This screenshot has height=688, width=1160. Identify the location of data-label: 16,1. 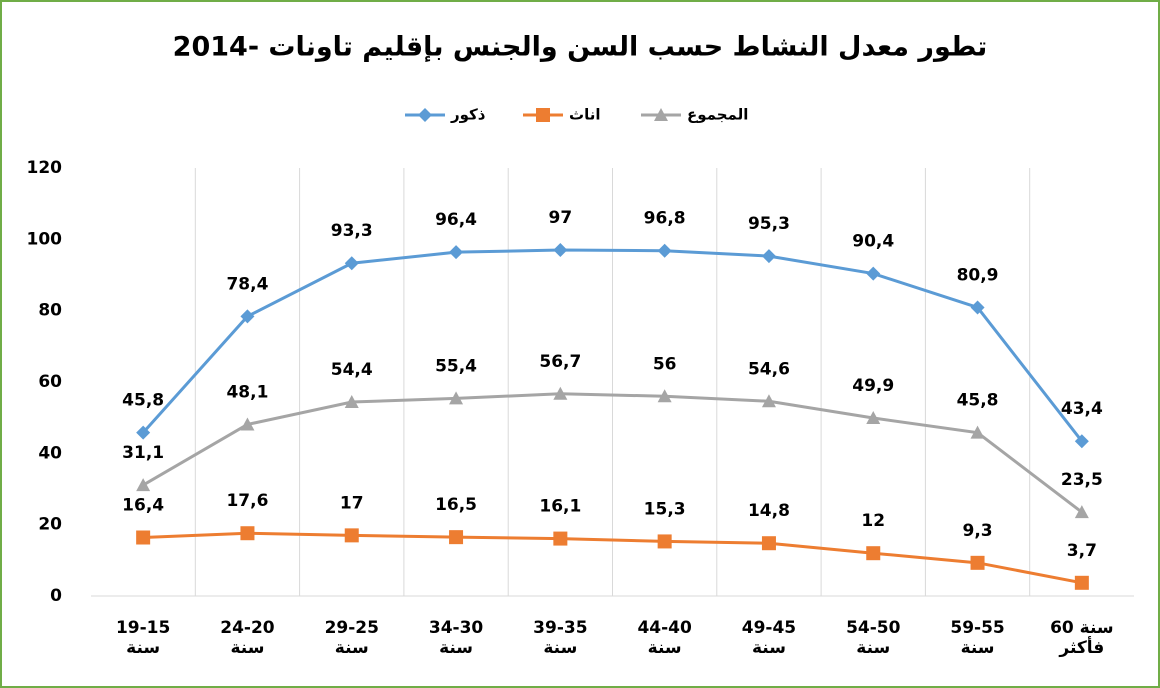
(560, 507).